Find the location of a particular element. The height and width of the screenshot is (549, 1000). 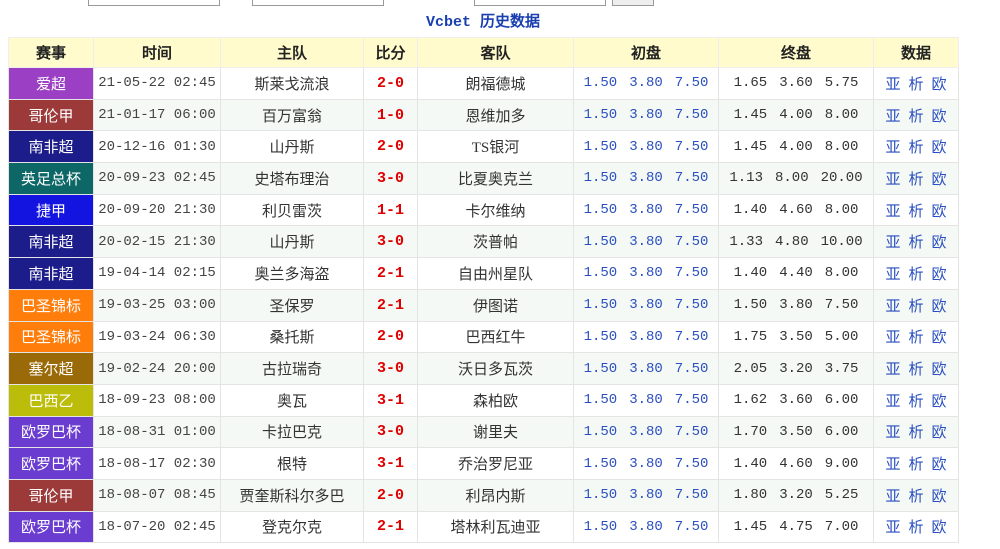

league-cell: 巴西乙 is located at coordinates (51, 400).